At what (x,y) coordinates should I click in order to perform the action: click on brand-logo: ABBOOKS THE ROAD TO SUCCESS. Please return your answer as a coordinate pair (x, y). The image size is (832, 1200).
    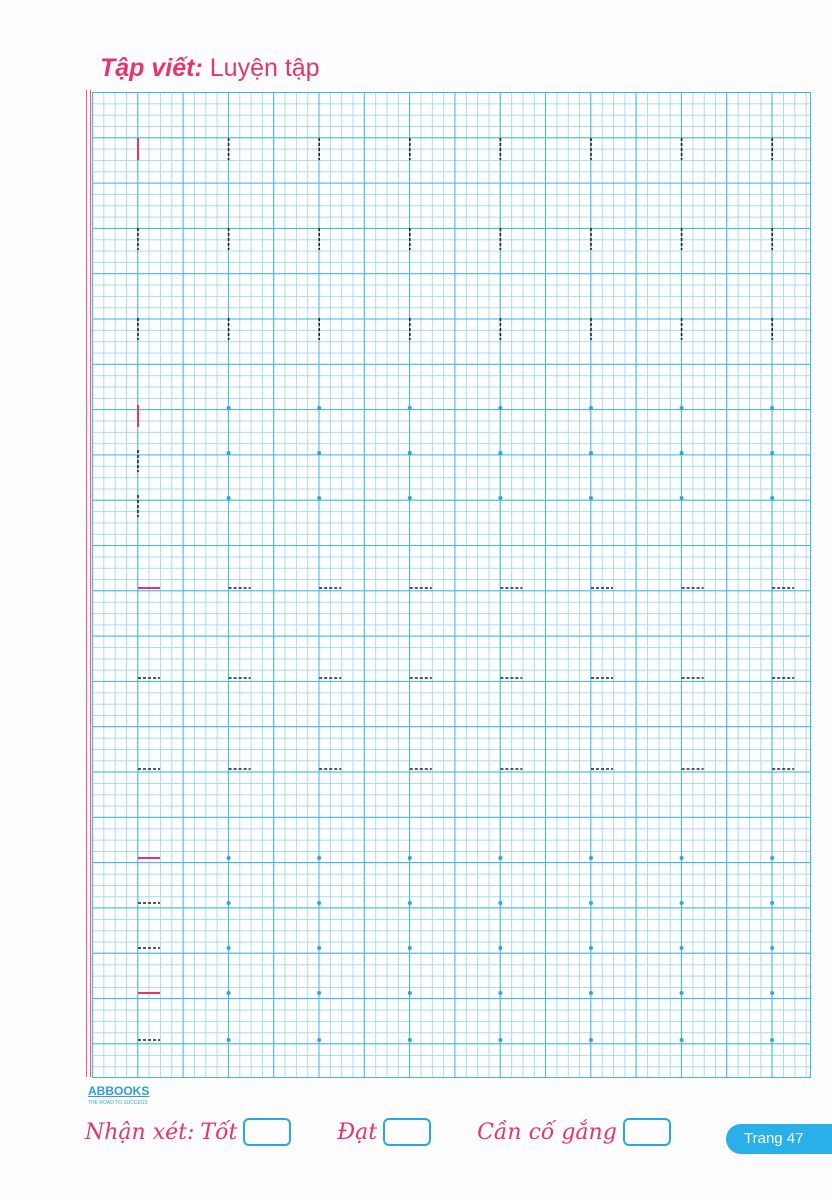
    Looking at the image, I should click on (118, 1094).